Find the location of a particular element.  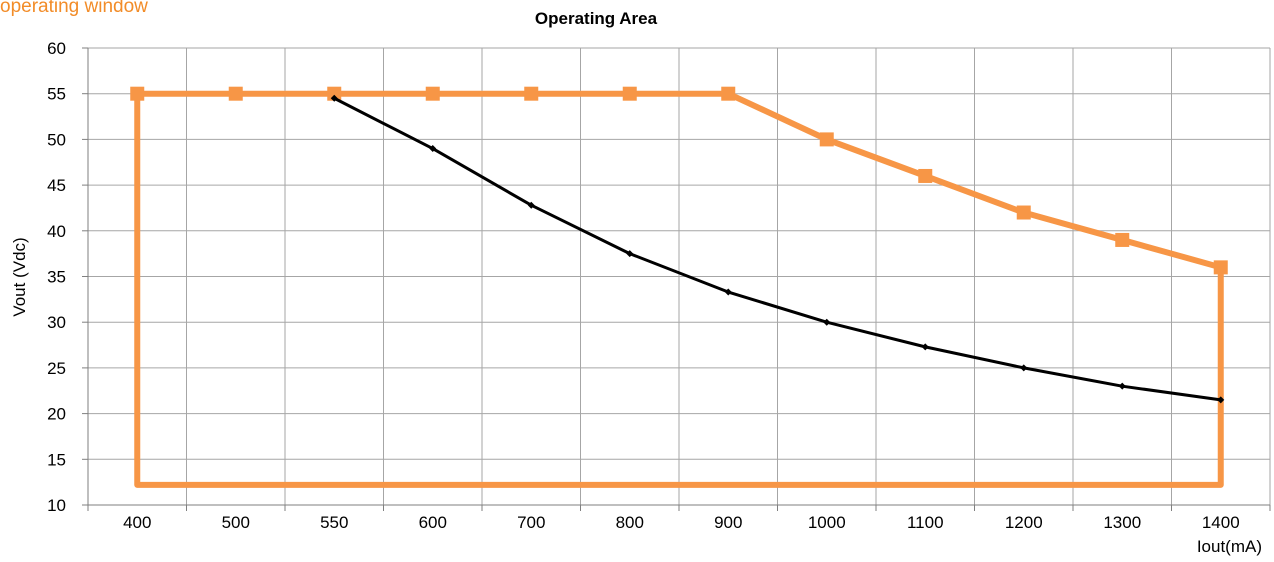

x-tick-label: 1000 is located at coordinates (827, 522).